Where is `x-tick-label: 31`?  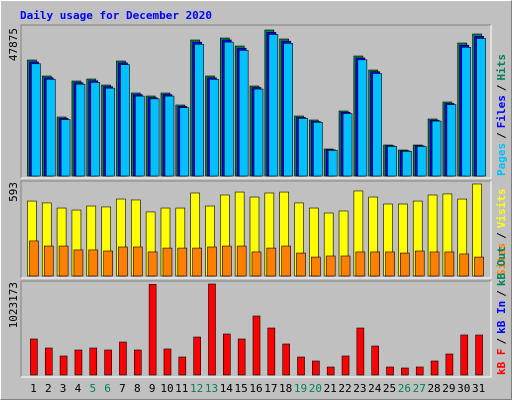
x-tick-label: 31 is located at coordinates (478, 388).